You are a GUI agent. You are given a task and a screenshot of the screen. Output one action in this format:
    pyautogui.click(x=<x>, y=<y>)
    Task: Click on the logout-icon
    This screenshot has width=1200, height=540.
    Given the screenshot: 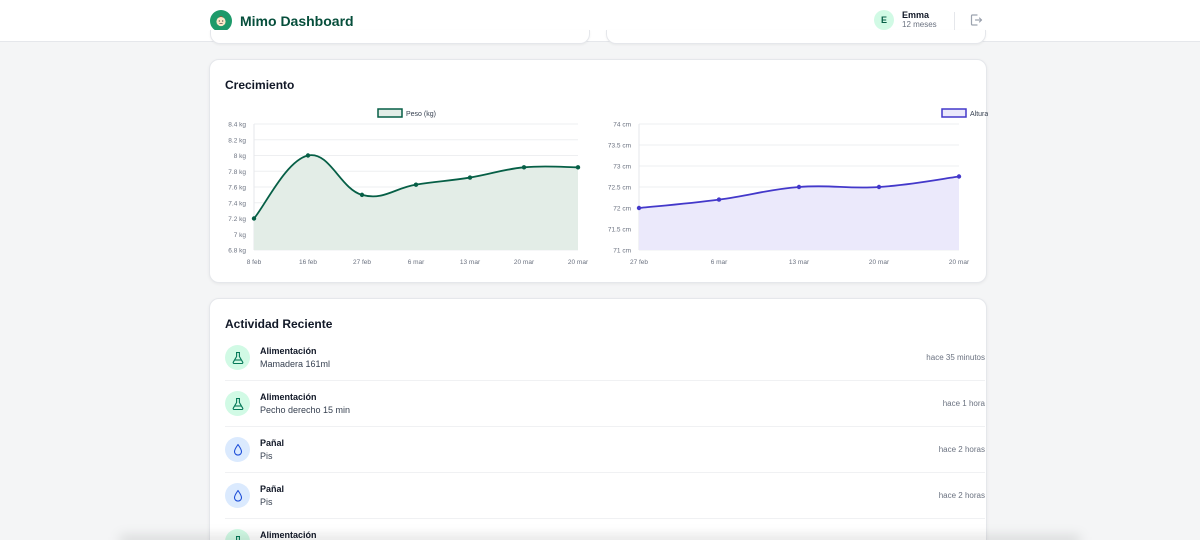 What is the action you would take?
    pyautogui.click(x=976, y=20)
    